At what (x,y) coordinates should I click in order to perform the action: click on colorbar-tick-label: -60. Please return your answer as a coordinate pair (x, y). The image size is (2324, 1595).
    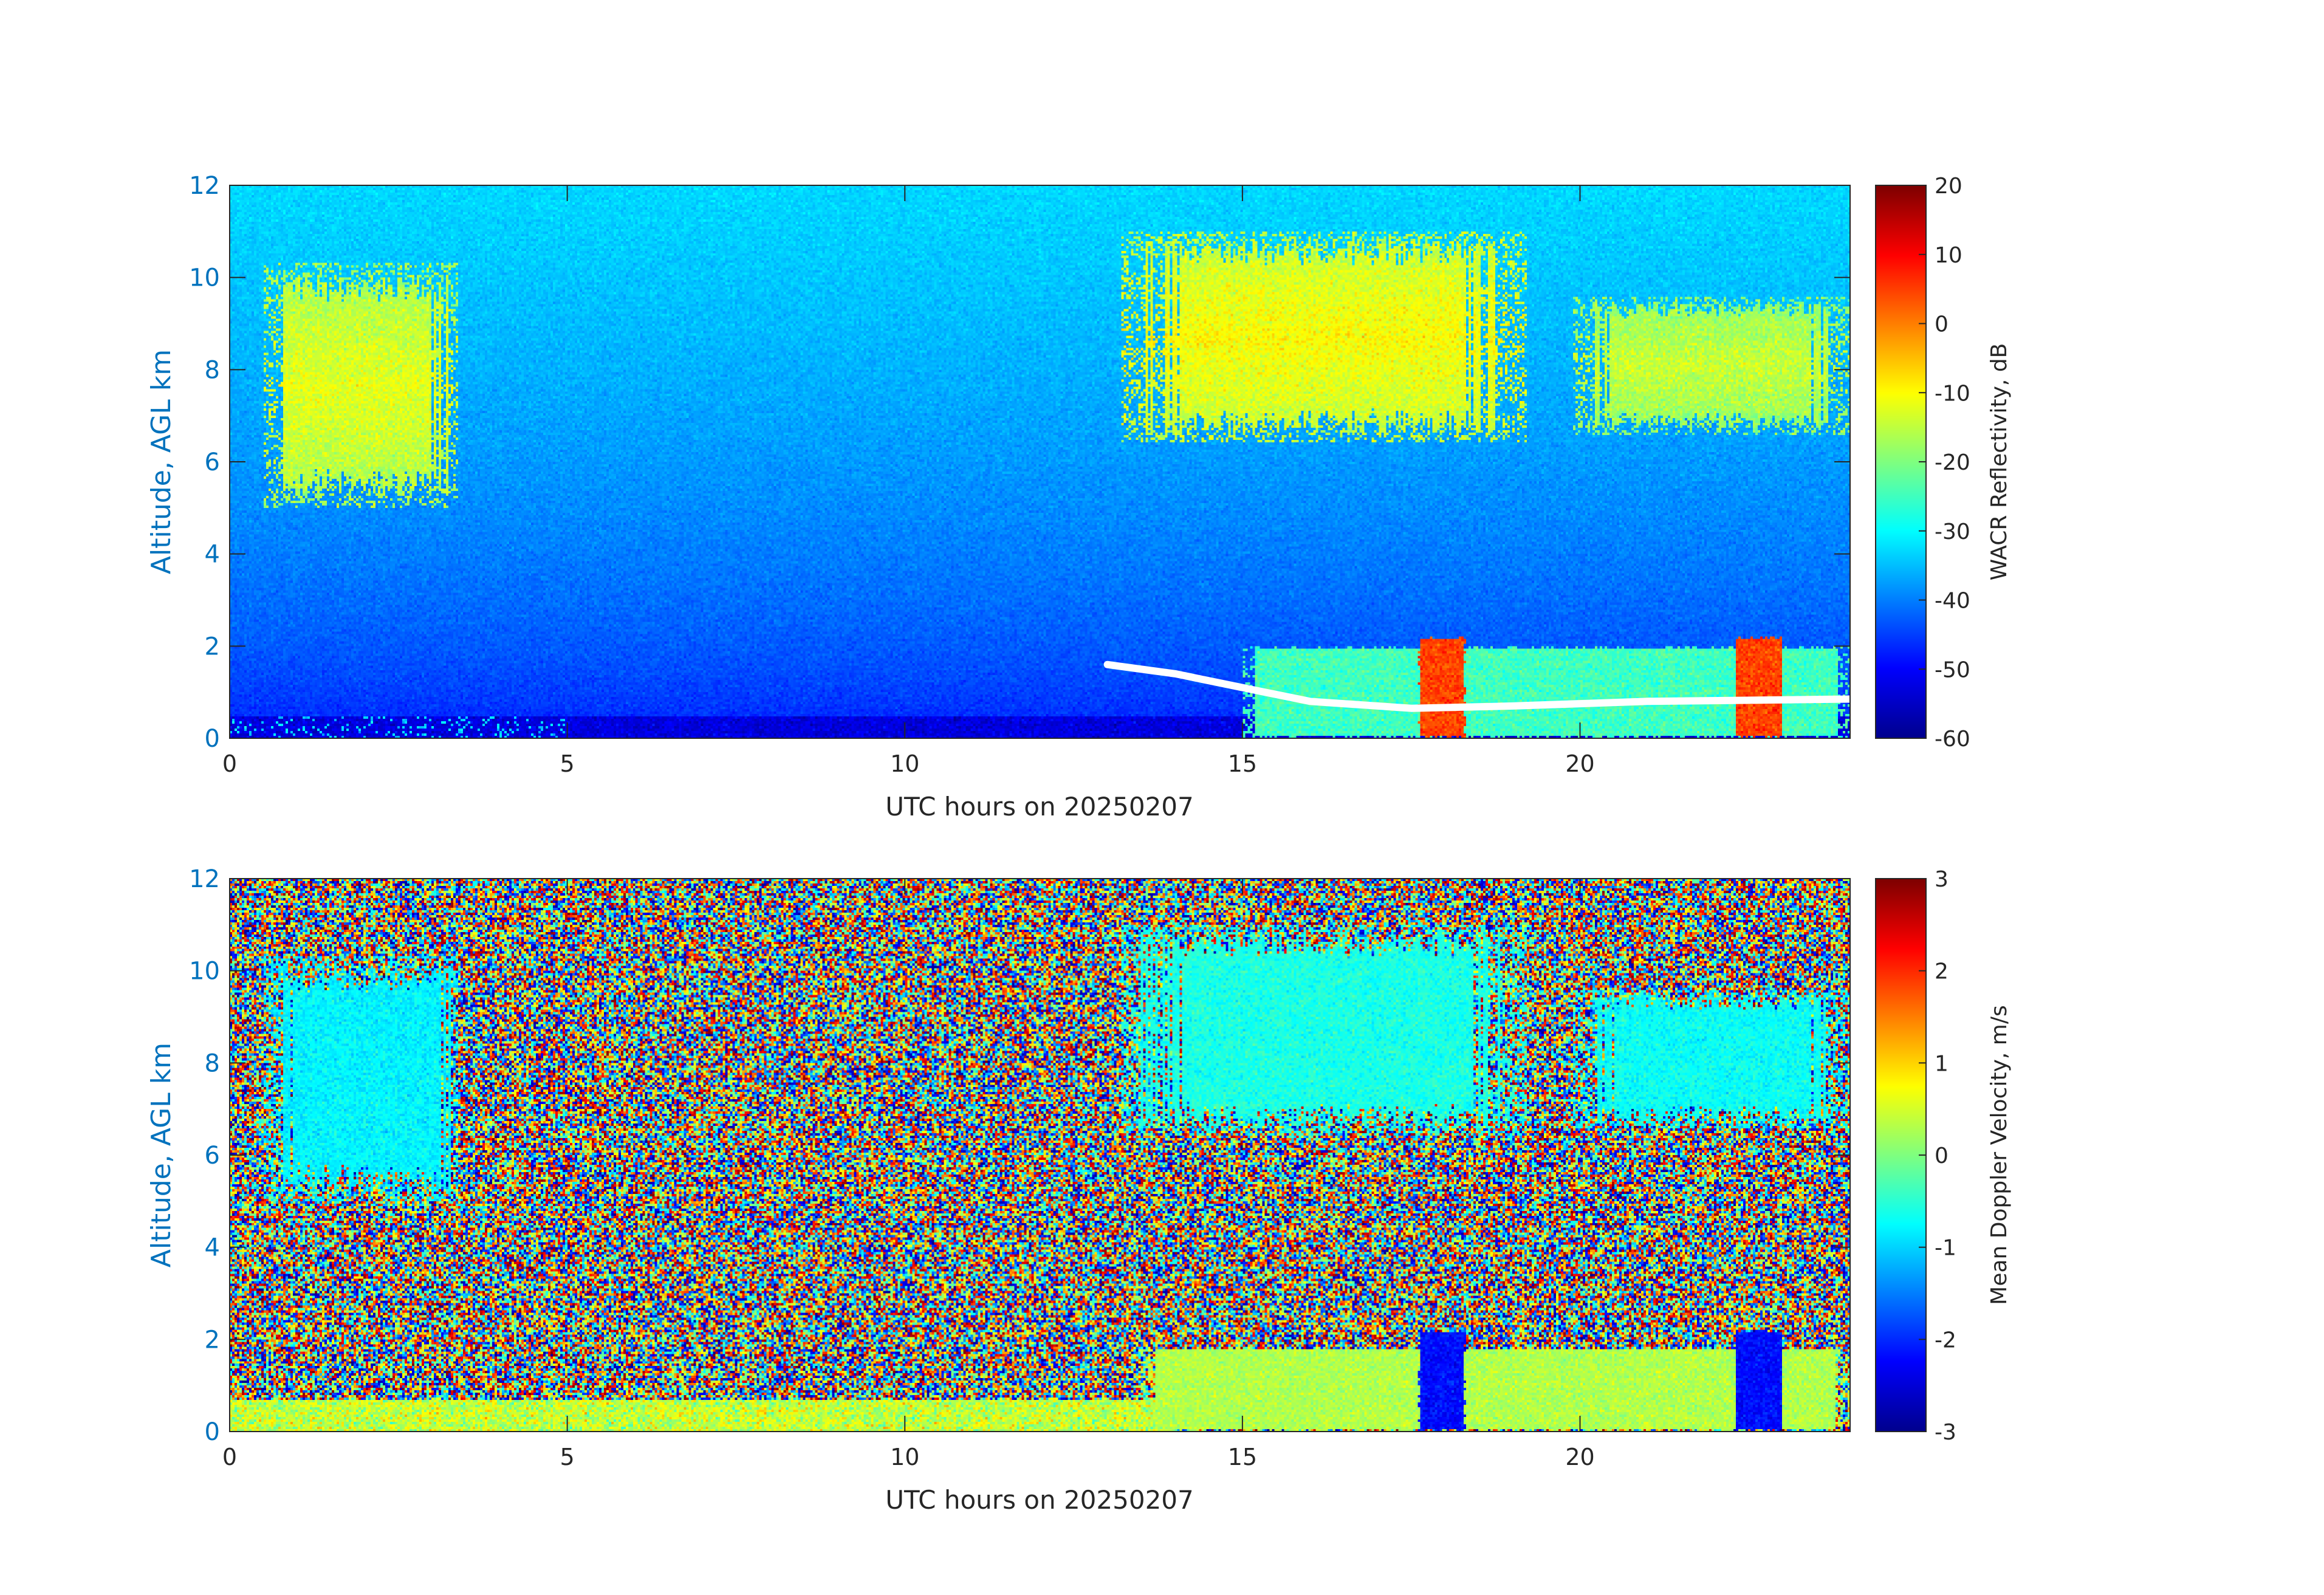
    Looking at the image, I should click on (1952, 739).